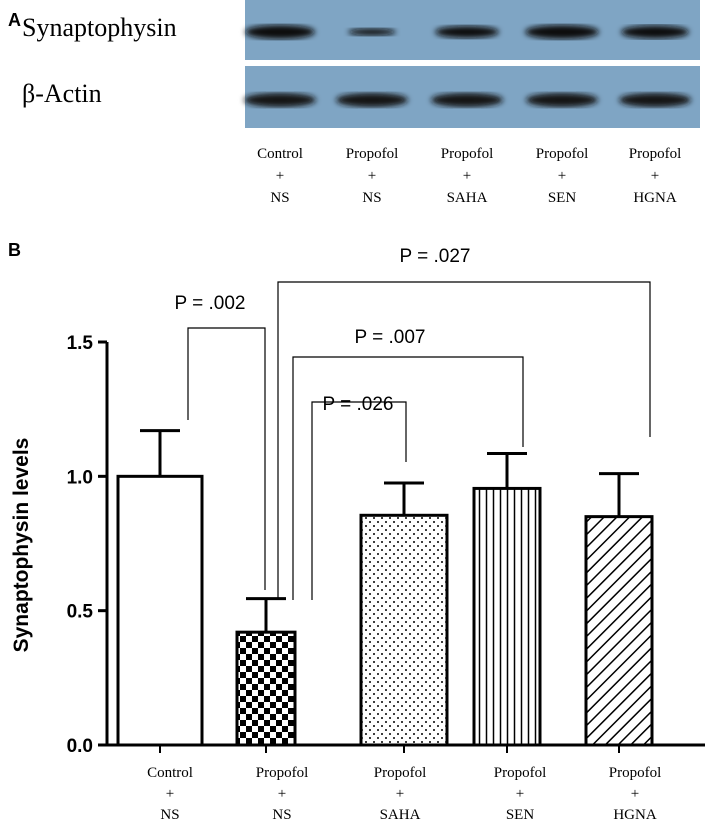 Image resolution: width=709 pixels, height=822 pixels. What do you see at coordinates (14, 20) in the screenshot?
I see `panel-label: A` at bounding box center [14, 20].